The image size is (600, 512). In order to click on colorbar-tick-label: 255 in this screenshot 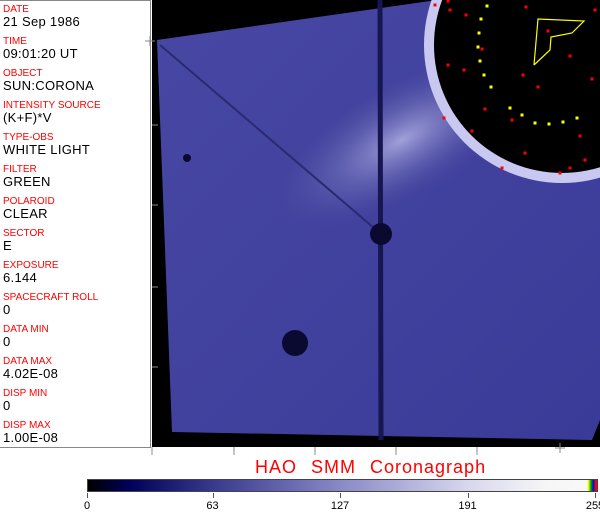, I will do `click(592, 506)`.